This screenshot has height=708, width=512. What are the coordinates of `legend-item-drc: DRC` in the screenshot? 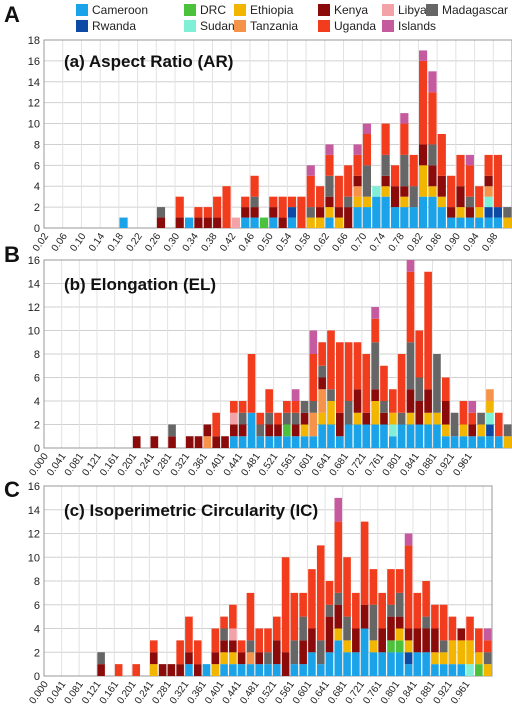 It's located at (205, 10).